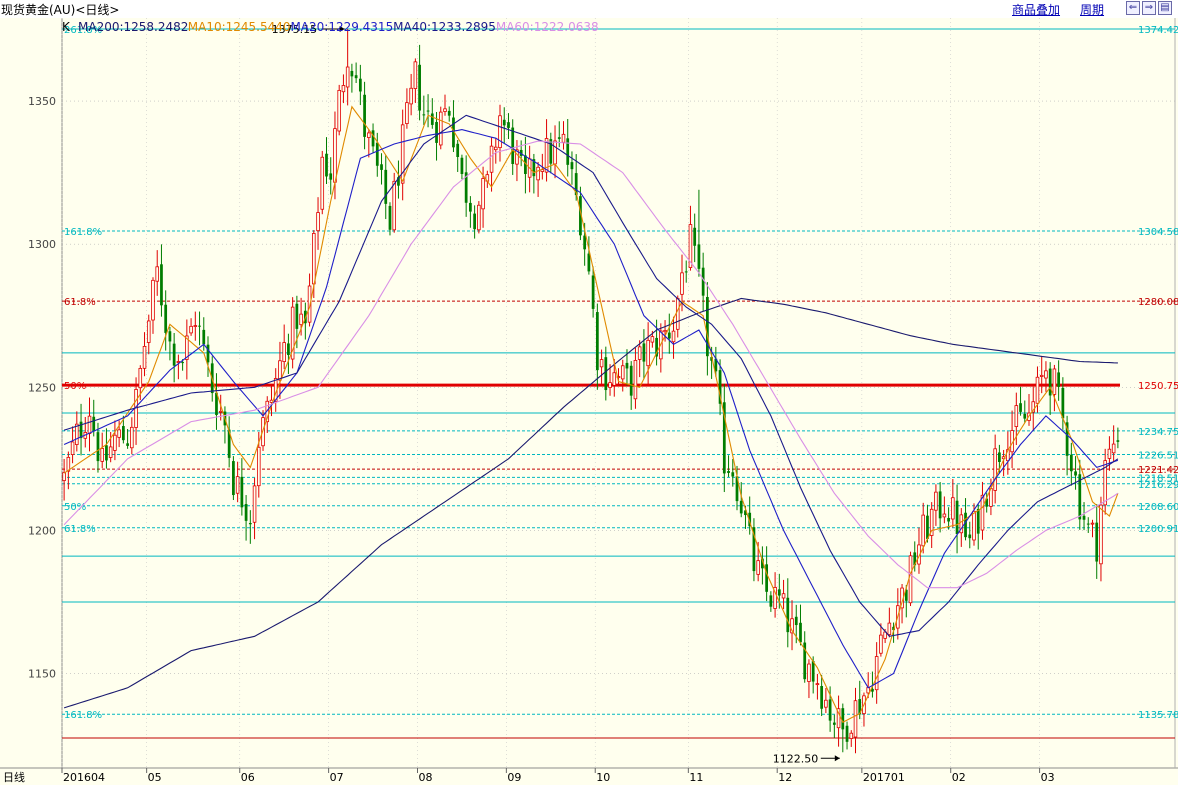 Image resolution: width=1178 pixels, height=785 pixels. Describe the element at coordinates (1165, 8) in the screenshot. I see `panel-icon: ▤` at that location.